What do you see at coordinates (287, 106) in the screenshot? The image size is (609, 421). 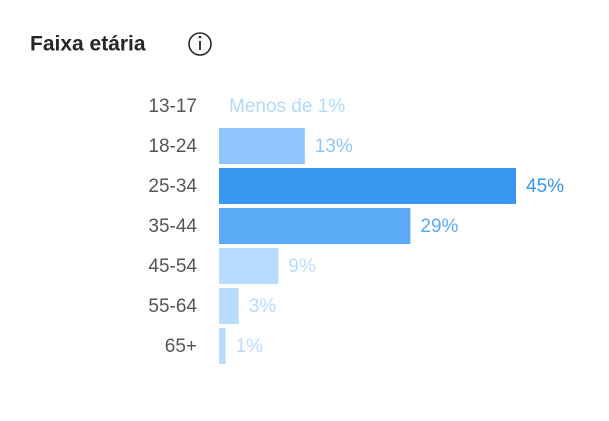 I see `value-label: Menos de 1%` at bounding box center [287, 106].